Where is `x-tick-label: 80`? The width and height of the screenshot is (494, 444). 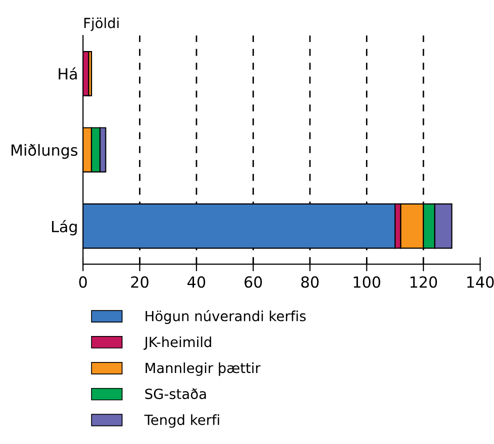 x-tick-label: 80 is located at coordinates (310, 282).